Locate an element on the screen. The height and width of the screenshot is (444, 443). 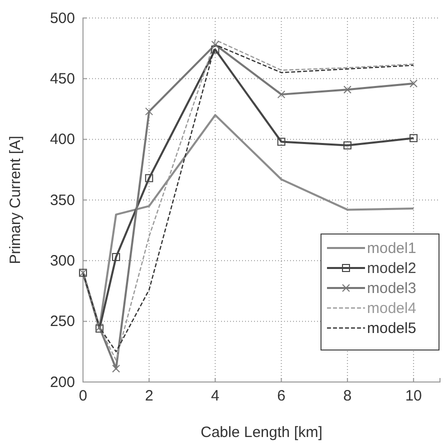
y-axis-title: Primary Current [A] is located at coordinates (15, 200).